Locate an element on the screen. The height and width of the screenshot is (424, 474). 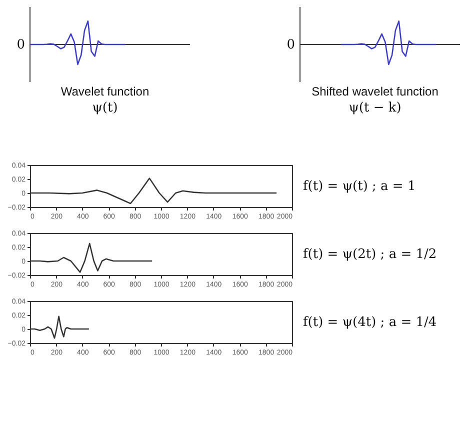
text: f(t) = ψ(2t) ; a = 1/2 is located at coordinates (370, 254).